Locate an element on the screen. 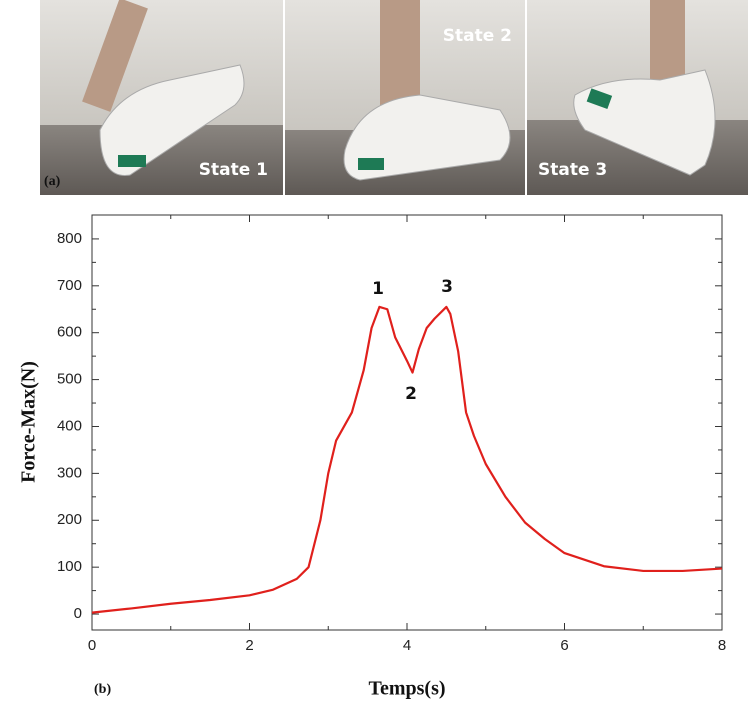  x-tick-label: 2 is located at coordinates (249, 645).